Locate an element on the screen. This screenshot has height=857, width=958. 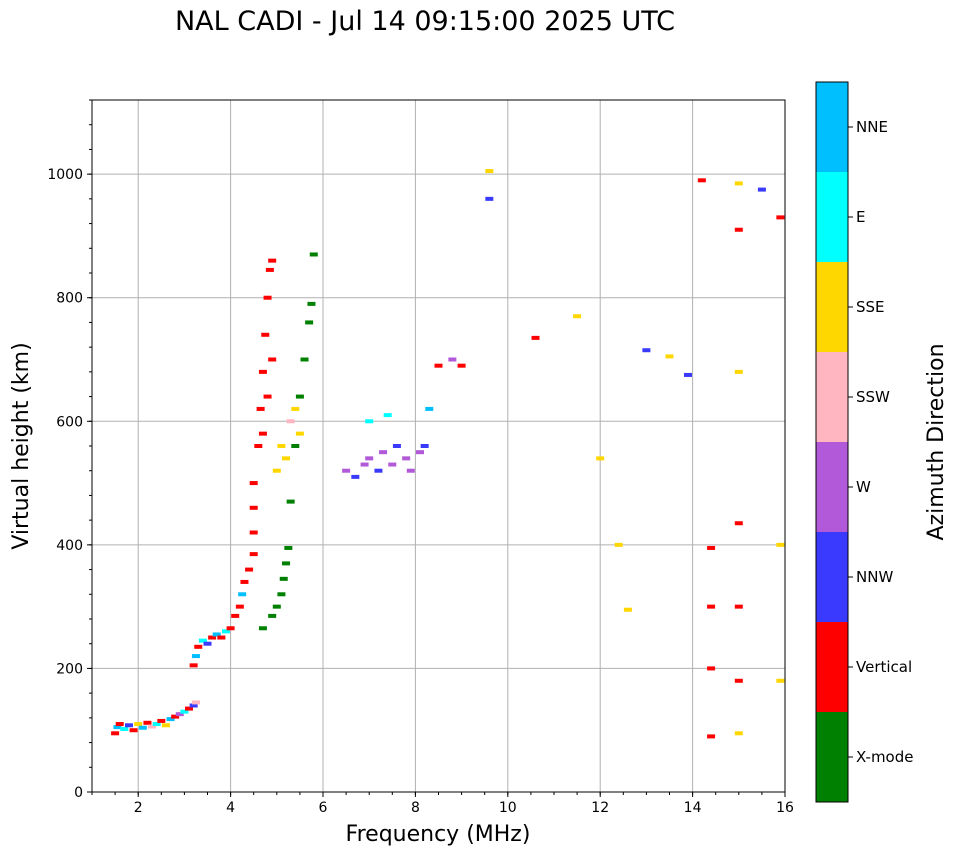
colorbar-border is located at coordinates (832, 442).